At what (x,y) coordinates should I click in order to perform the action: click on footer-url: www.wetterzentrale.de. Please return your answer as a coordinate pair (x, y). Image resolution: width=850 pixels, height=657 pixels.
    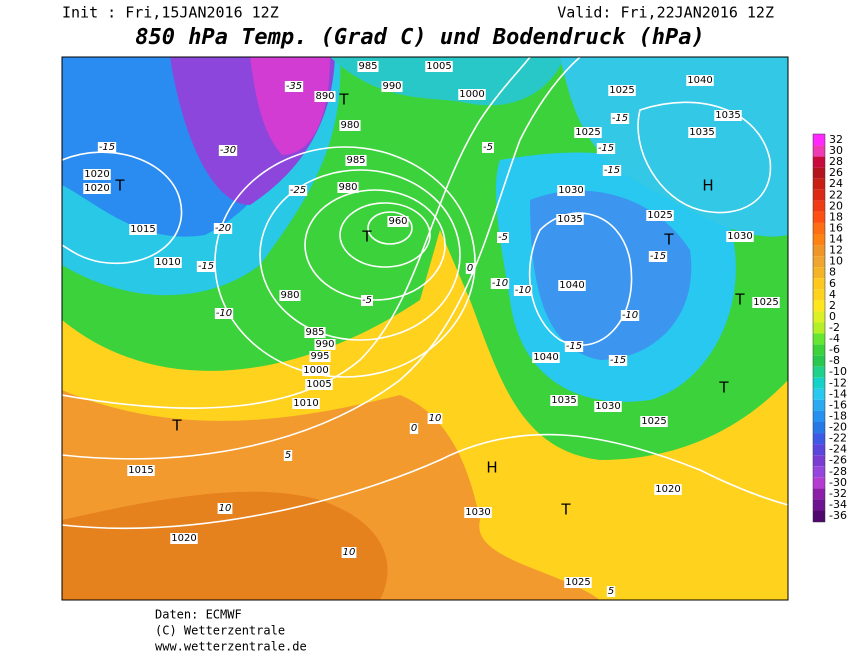
    Looking at the image, I should click on (231, 647).